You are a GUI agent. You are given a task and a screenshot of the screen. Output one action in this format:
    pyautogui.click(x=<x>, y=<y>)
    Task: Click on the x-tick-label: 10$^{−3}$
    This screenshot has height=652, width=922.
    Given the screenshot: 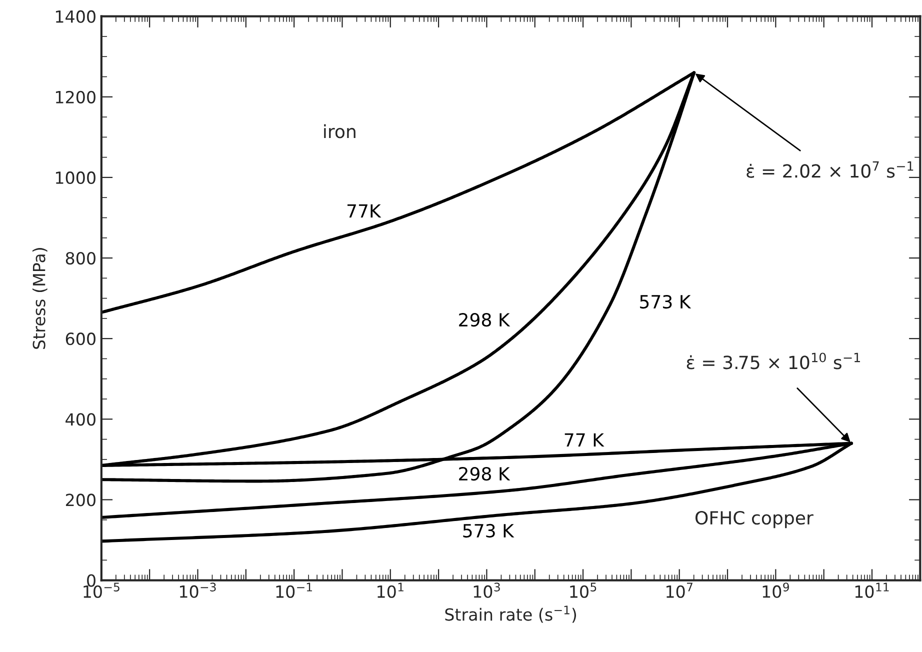 What is the action you would take?
    pyautogui.click(x=198, y=590)
    